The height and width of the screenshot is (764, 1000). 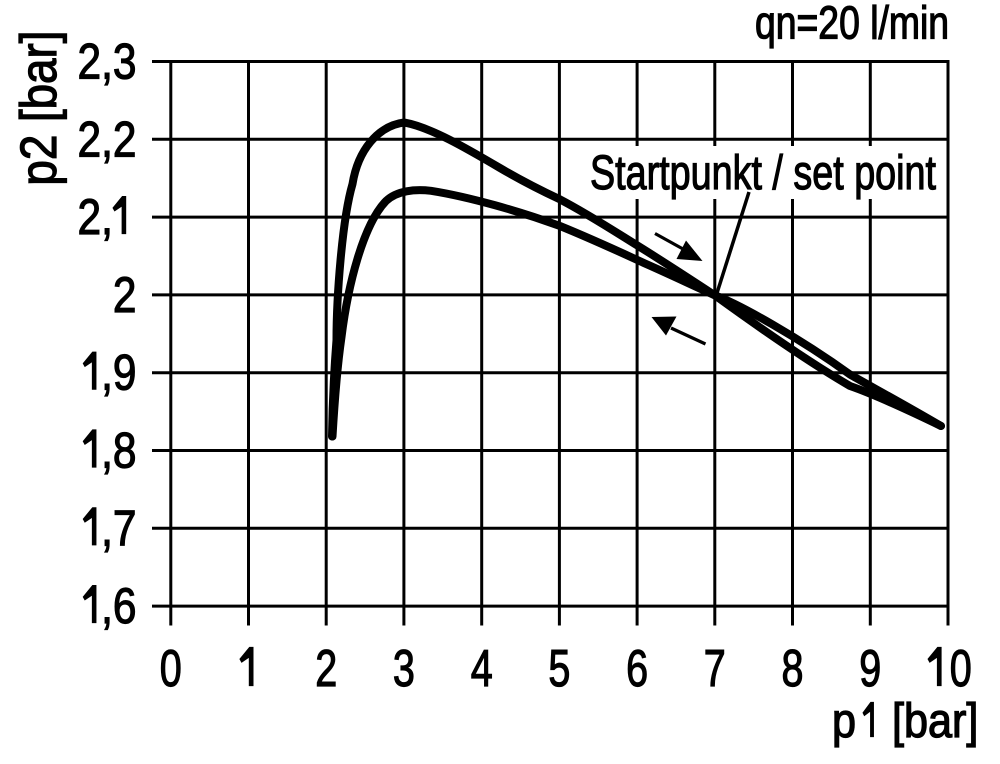 I want to click on svg-text: Startpunkt / set point, so click(x=763, y=173).